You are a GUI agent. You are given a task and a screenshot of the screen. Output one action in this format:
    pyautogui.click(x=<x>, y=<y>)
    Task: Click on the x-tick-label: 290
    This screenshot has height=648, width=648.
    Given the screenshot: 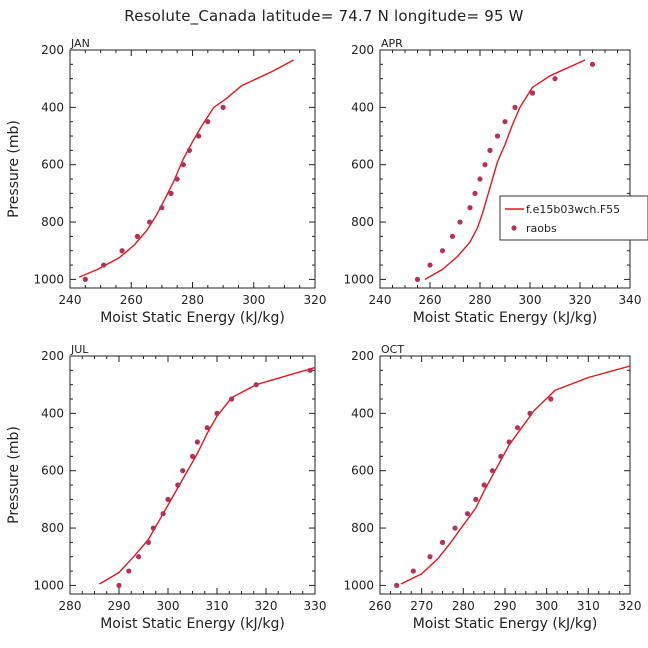 What is the action you would take?
    pyautogui.click(x=505, y=606)
    